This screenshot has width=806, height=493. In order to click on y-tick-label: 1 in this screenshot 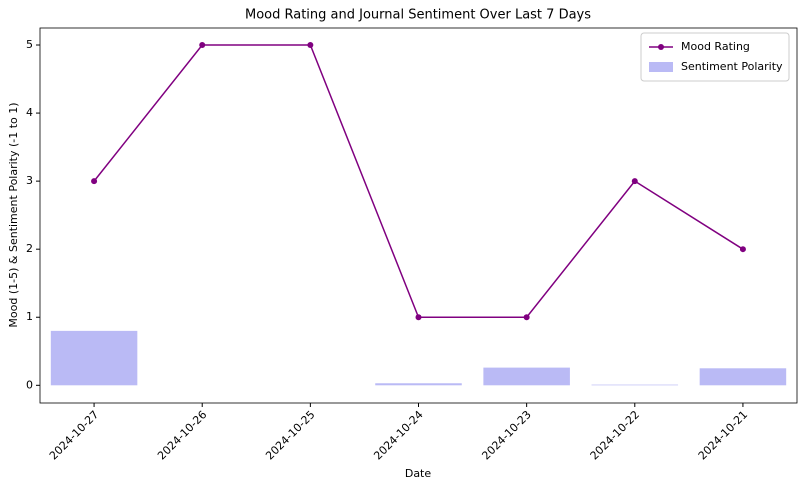, I will do `click(29, 316)`.